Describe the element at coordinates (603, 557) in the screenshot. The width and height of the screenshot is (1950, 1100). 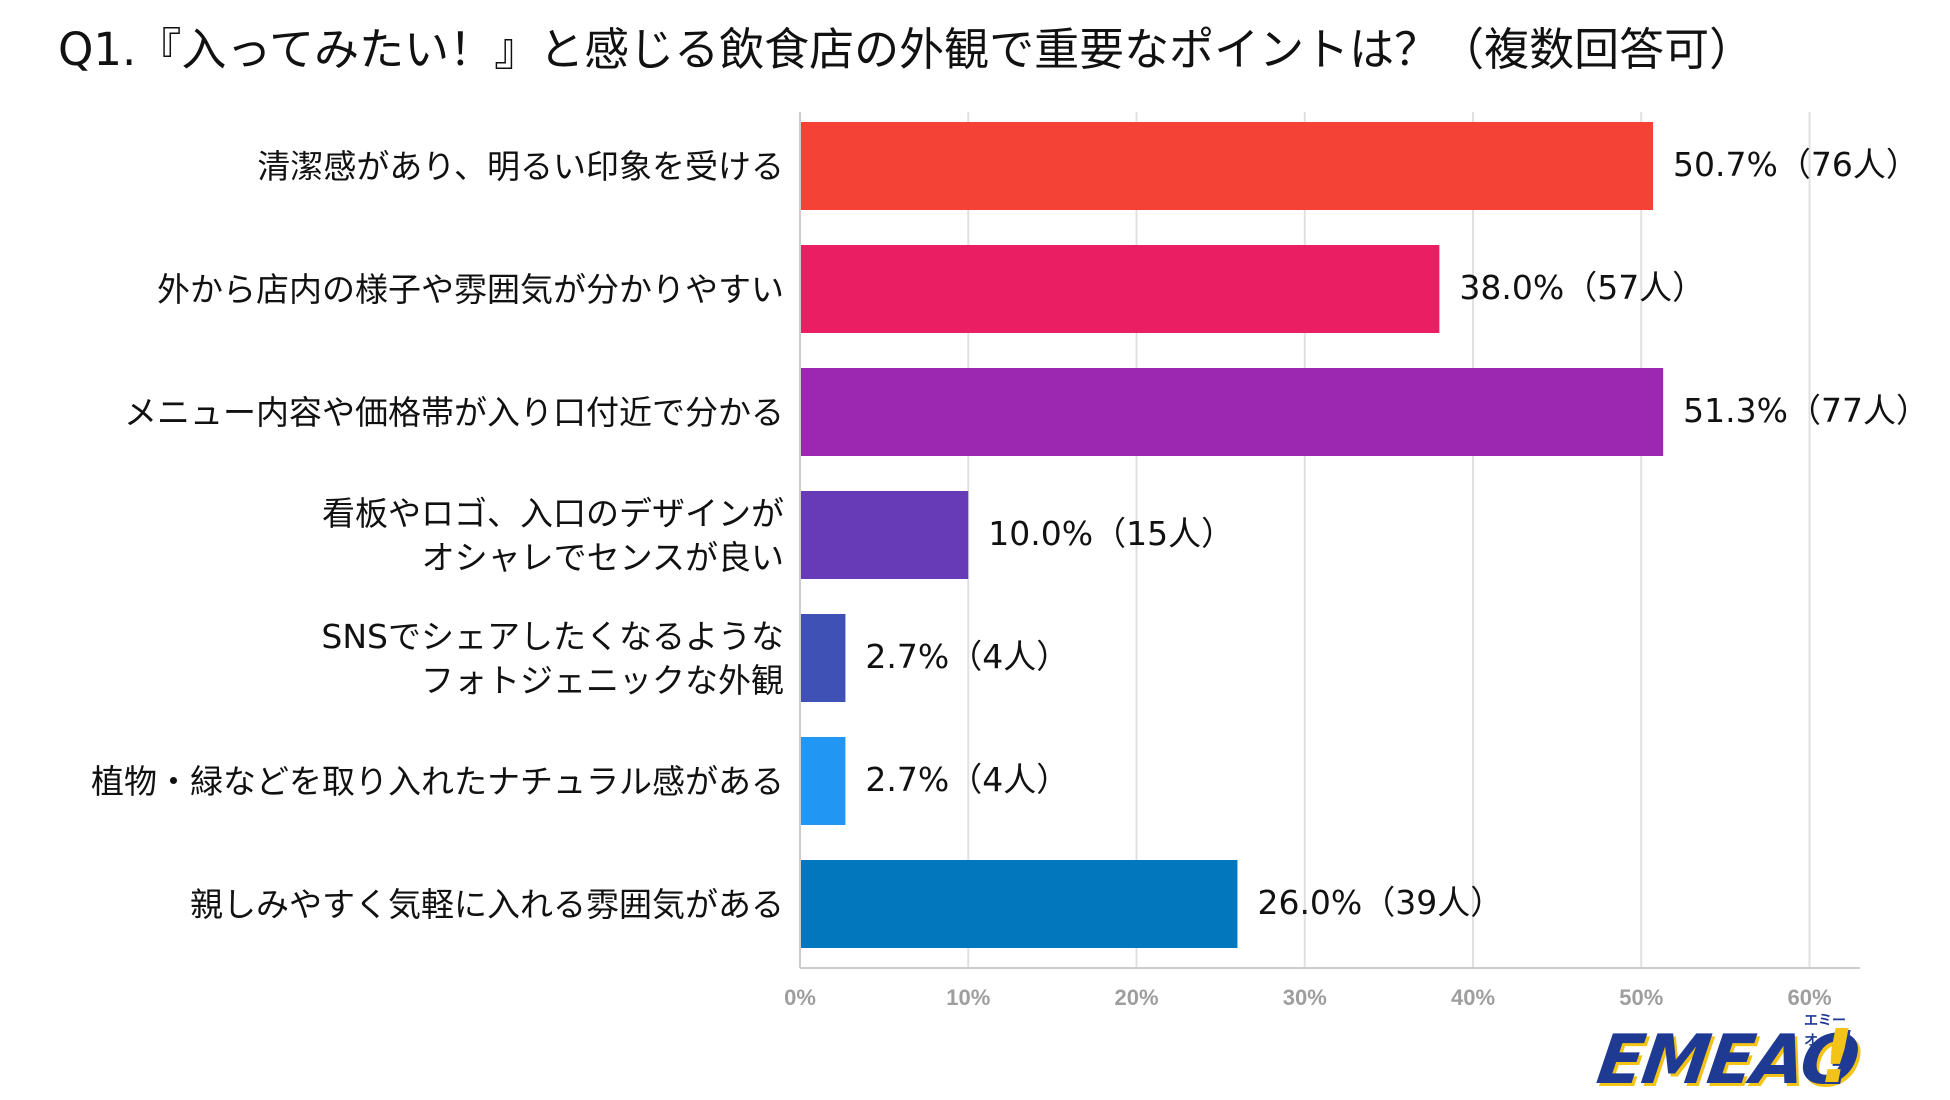
I see `category-label: オシャレでセンスが良い` at that location.